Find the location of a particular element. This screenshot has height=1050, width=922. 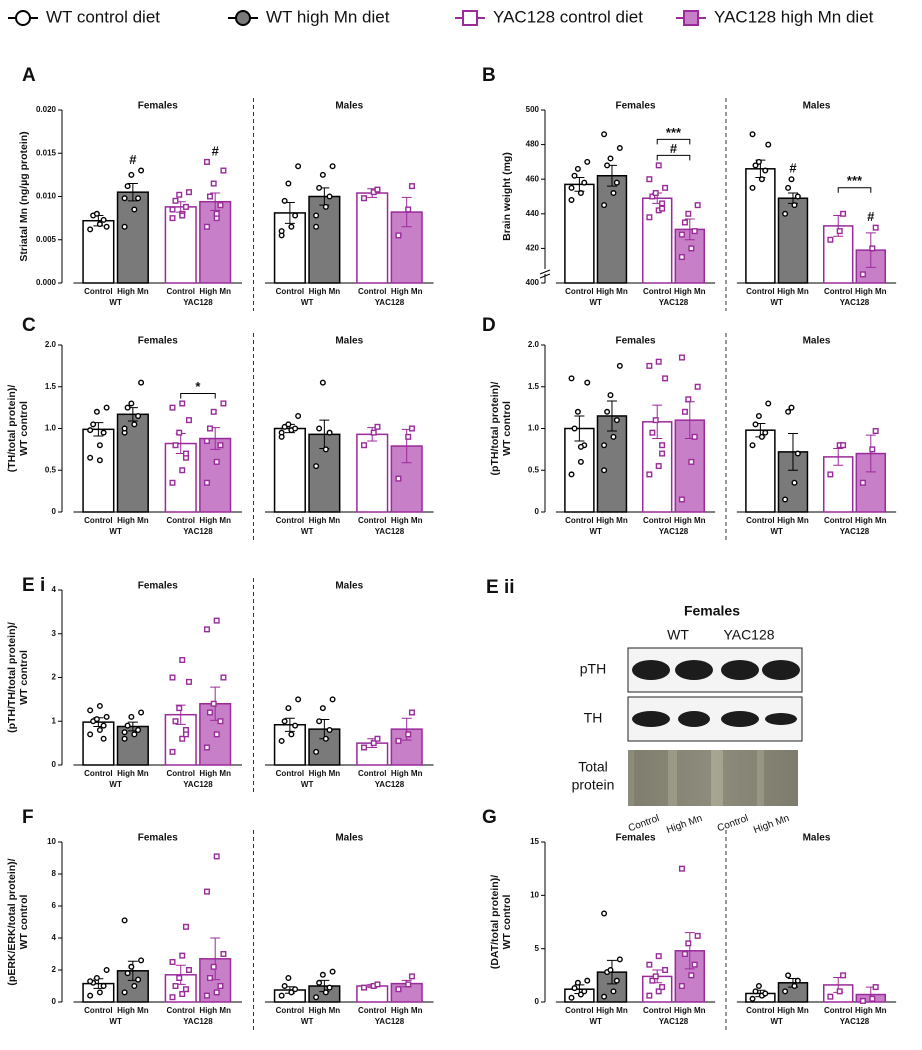

y-tick-label: 0 is located at coordinates (54, 764).